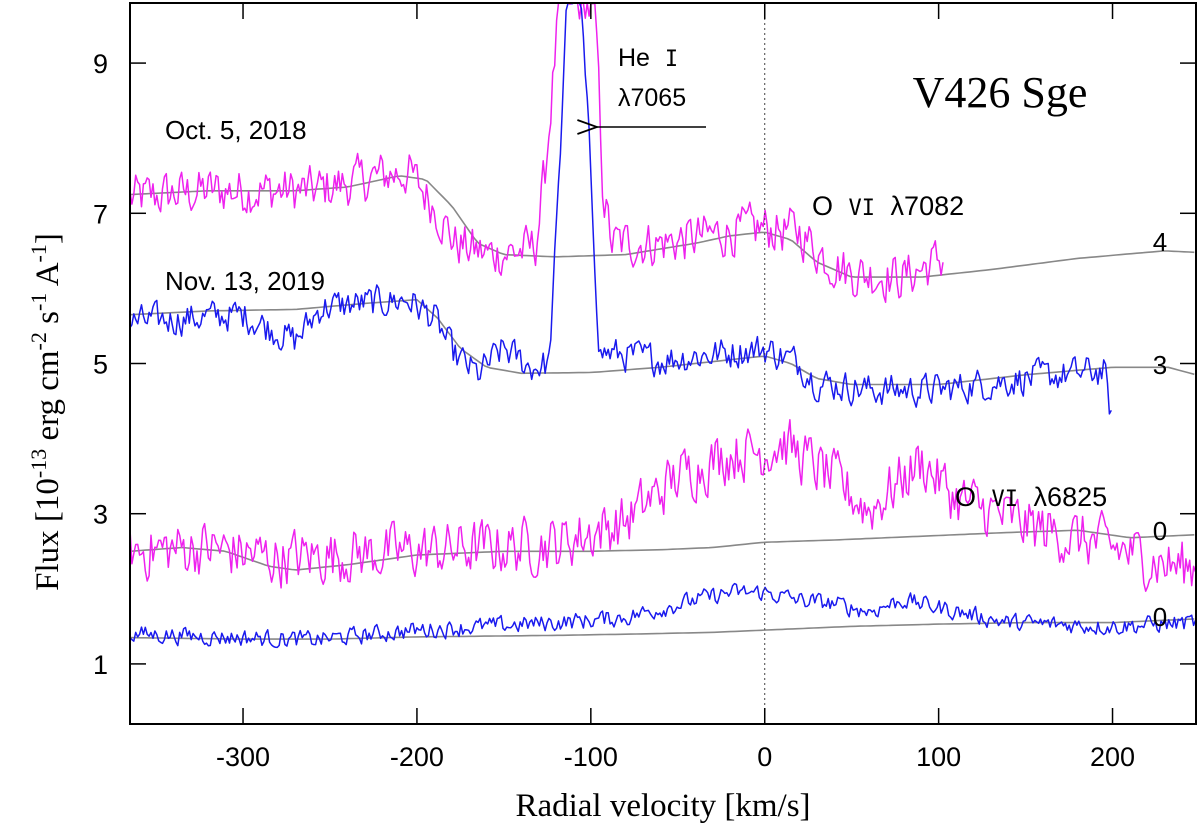 Image resolution: width=1200 pixels, height=839 pixels. I want to click on offset-label-0-upper: 0, so click(1160, 531).